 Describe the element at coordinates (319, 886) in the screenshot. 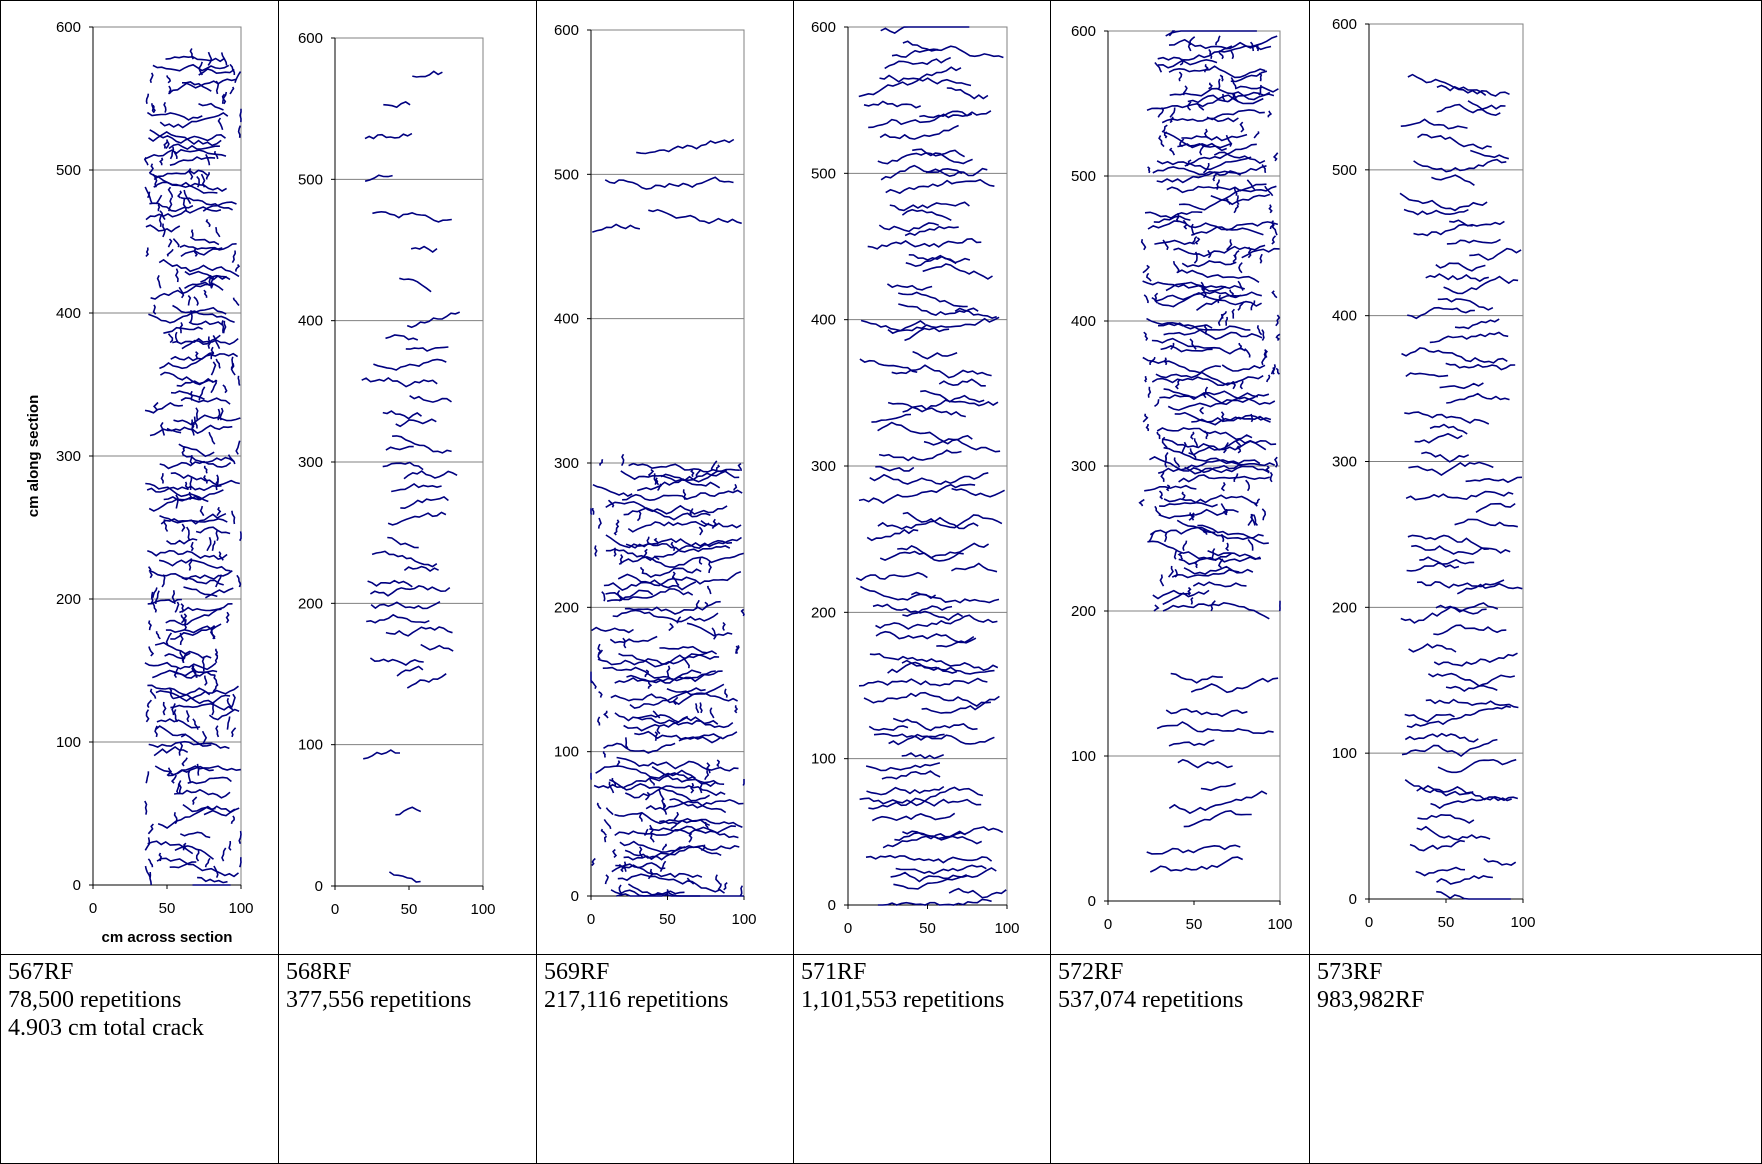

I see `y-tick-label: 0` at that location.